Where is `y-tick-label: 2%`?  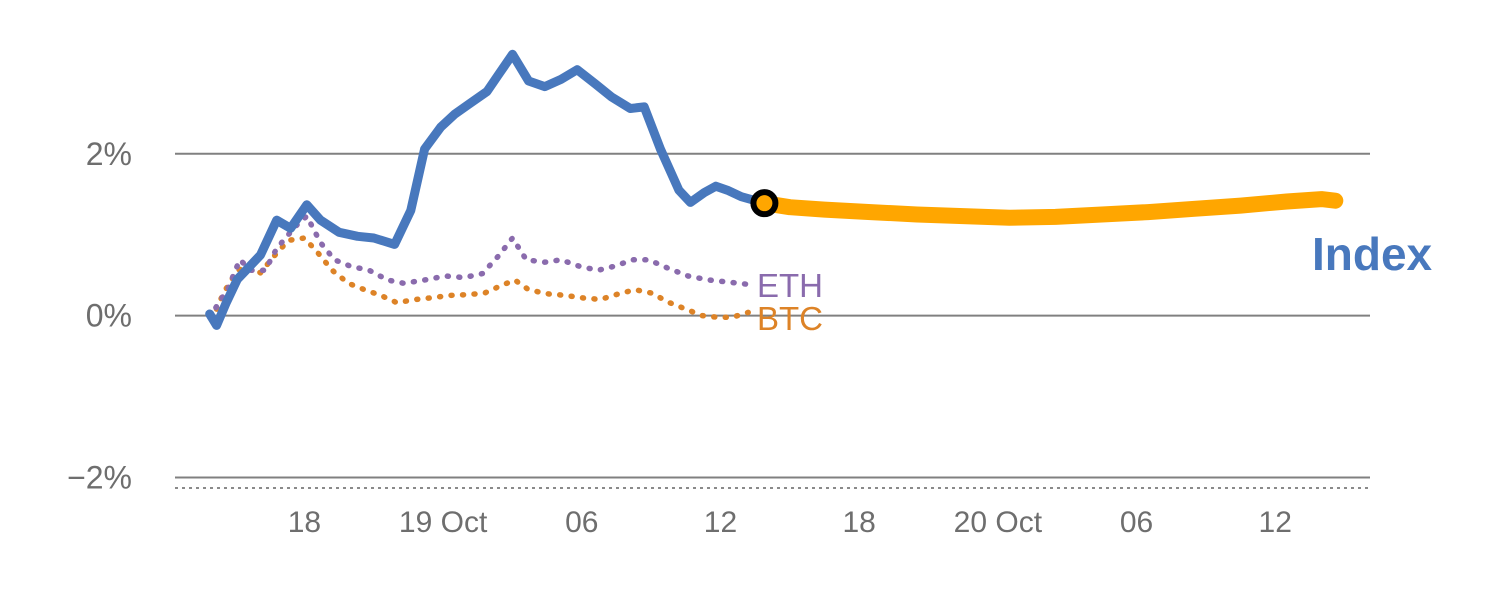 y-tick-label: 2% is located at coordinates (109, 154).